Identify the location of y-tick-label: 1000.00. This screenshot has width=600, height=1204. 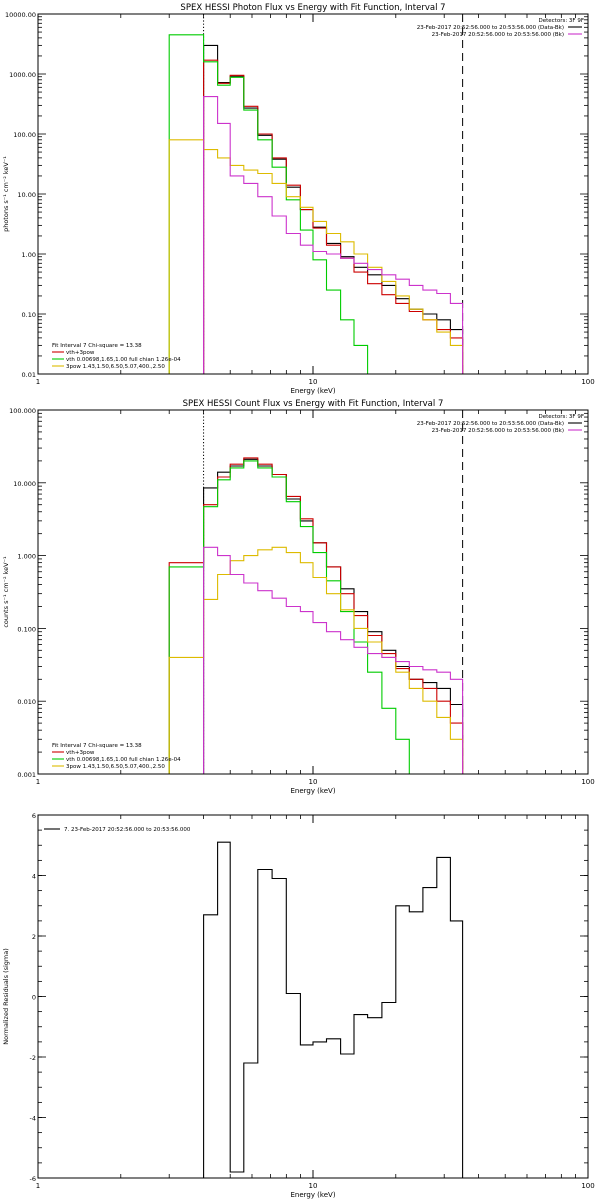
(22, 75).